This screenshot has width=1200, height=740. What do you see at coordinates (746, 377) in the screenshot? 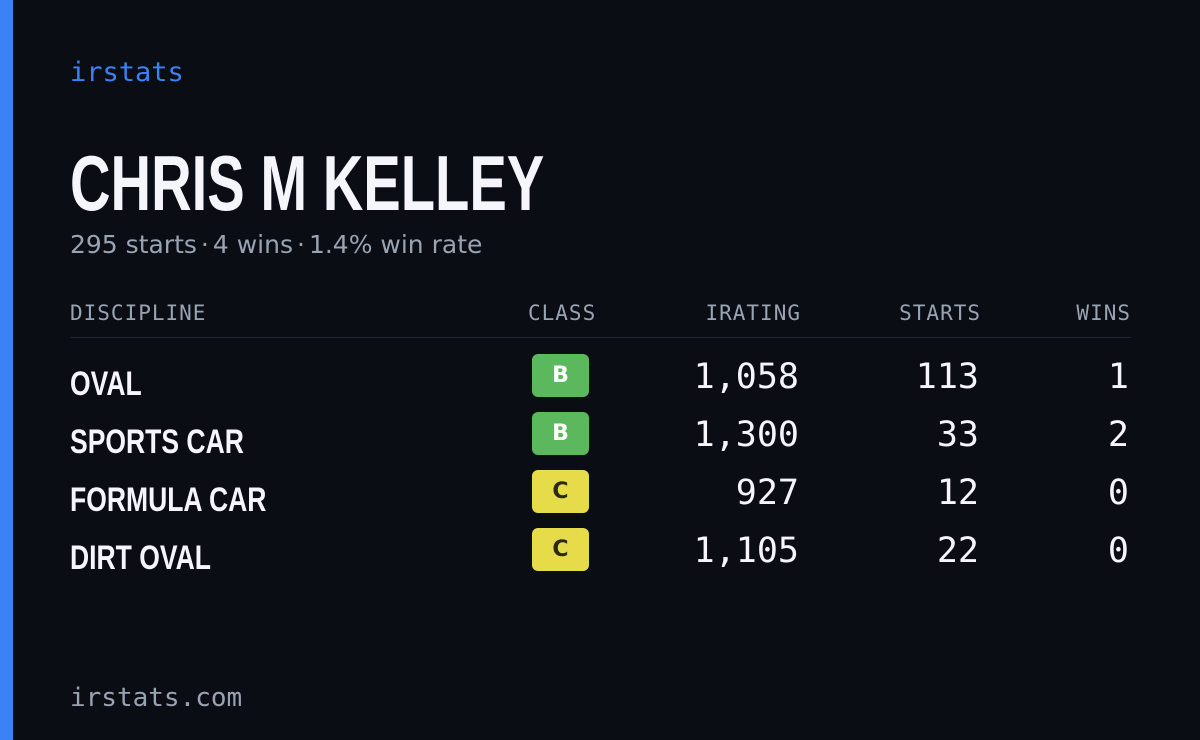
I see `irating-value: 1,058` at bounding box center [746, 377].